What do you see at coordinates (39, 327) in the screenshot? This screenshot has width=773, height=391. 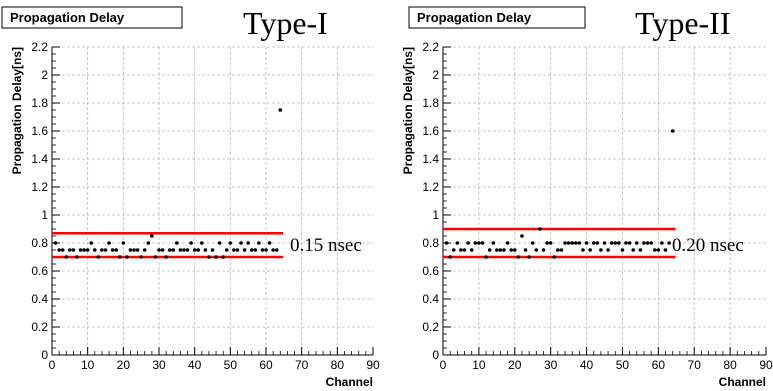 I see `y-tick-label: 0.2` at bounding box center [39, 327].